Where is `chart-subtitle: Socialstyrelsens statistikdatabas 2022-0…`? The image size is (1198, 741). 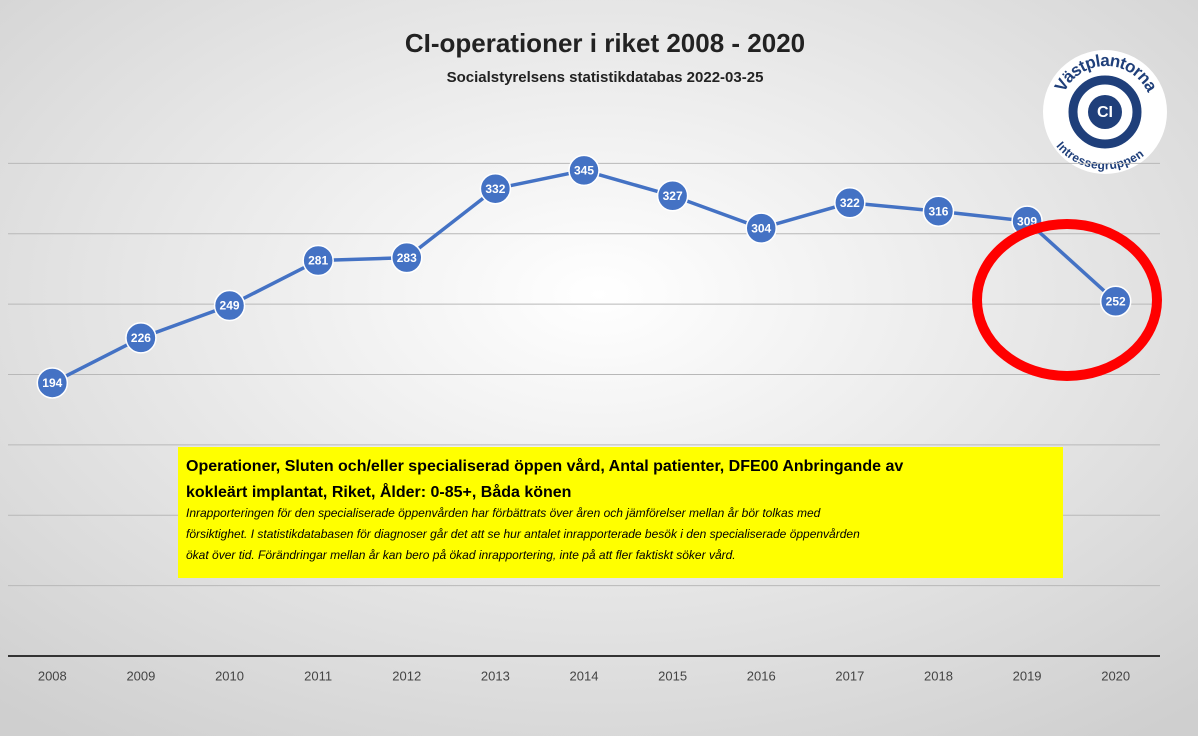 chart-subtitle: Socialstyrelsens statistikdatabas 2022-0… is located at coordinates (605, 77).